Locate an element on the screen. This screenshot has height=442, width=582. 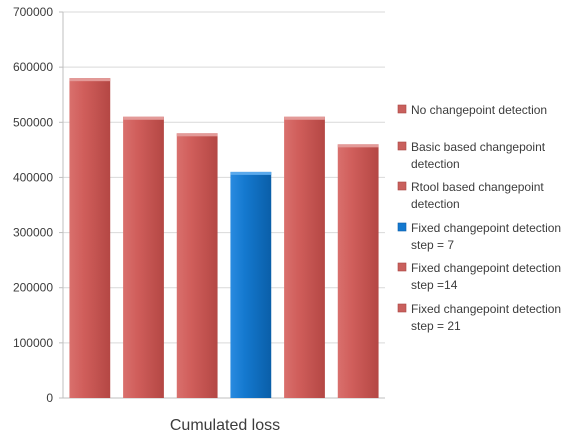
y-tick-label: 700000 is located at coordinates (33, 12).